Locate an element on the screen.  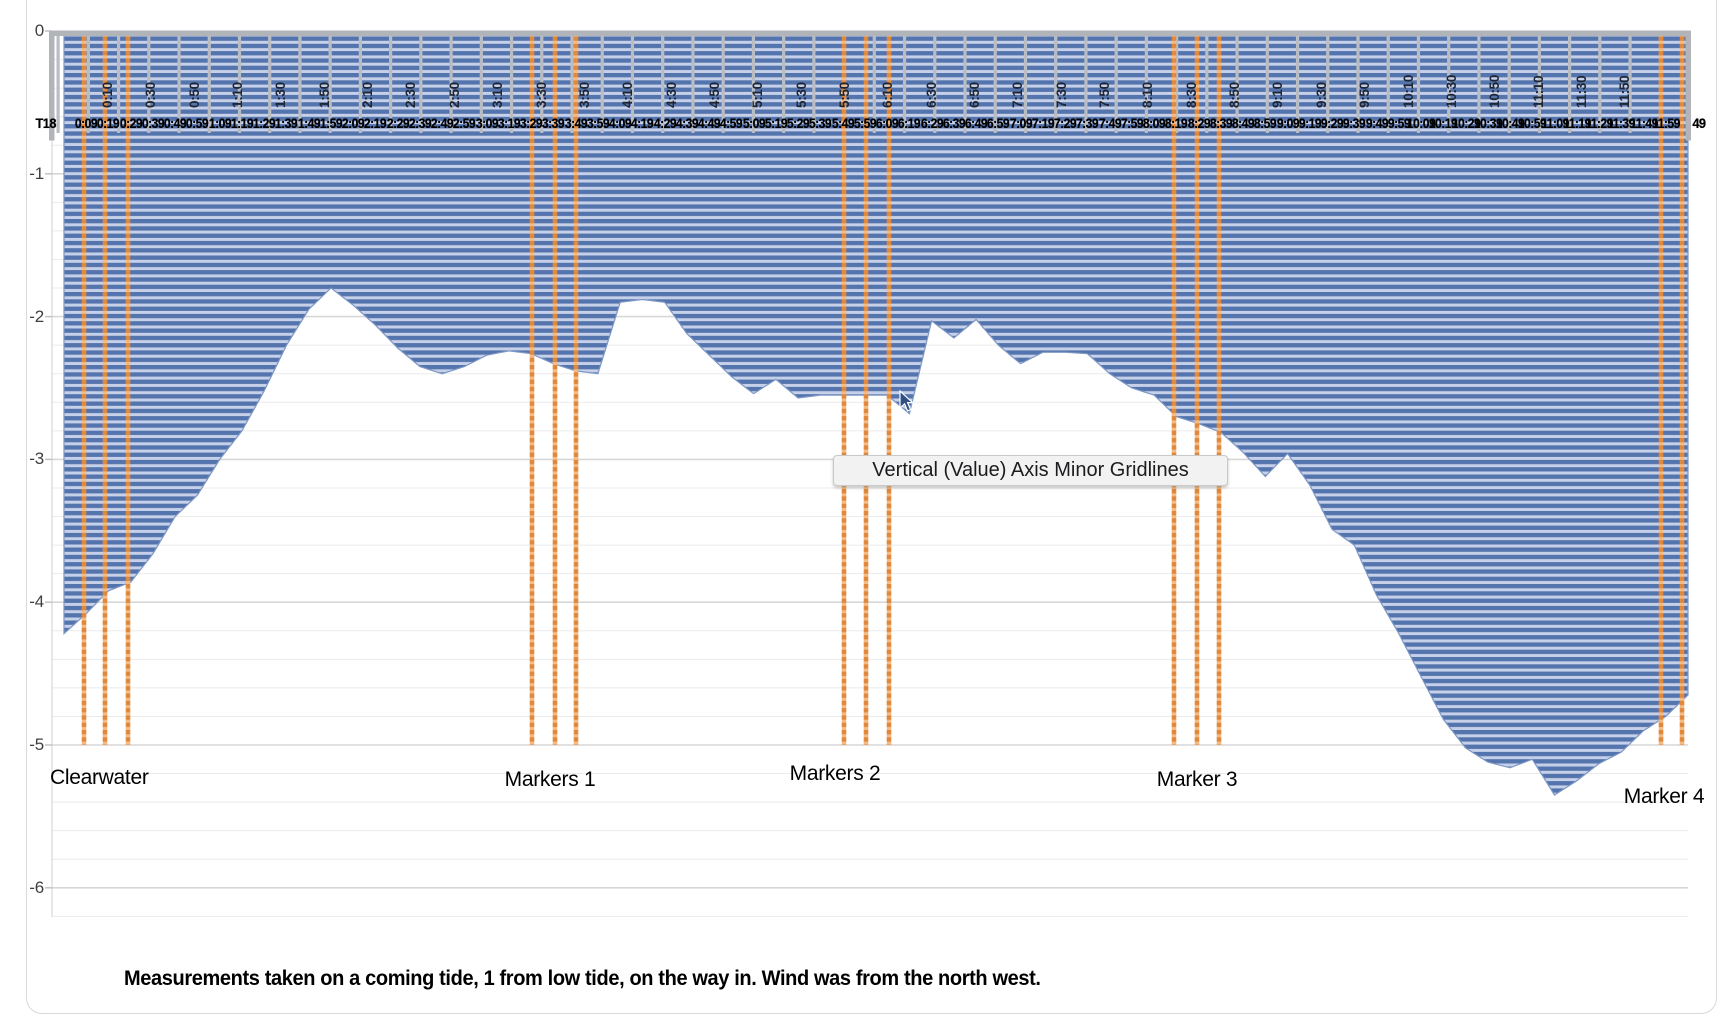
point-data-label: 11:19 is located at coordinates (1576, 123).